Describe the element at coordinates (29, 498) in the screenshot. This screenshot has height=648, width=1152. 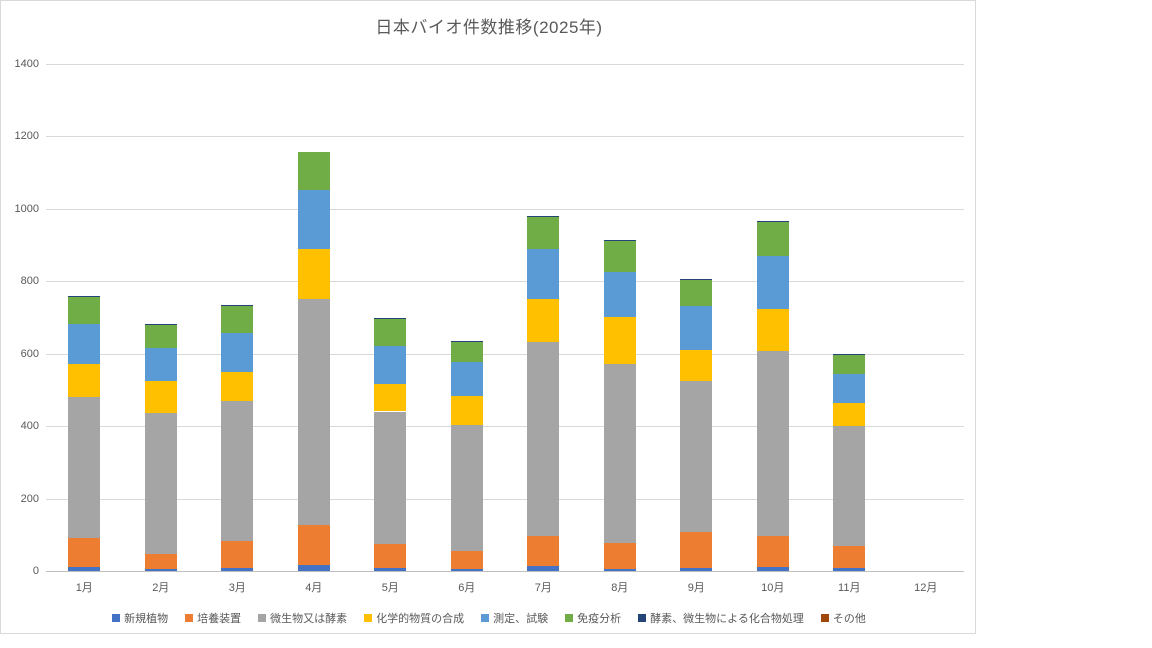
I see `y-tick-label: 200` at that location.